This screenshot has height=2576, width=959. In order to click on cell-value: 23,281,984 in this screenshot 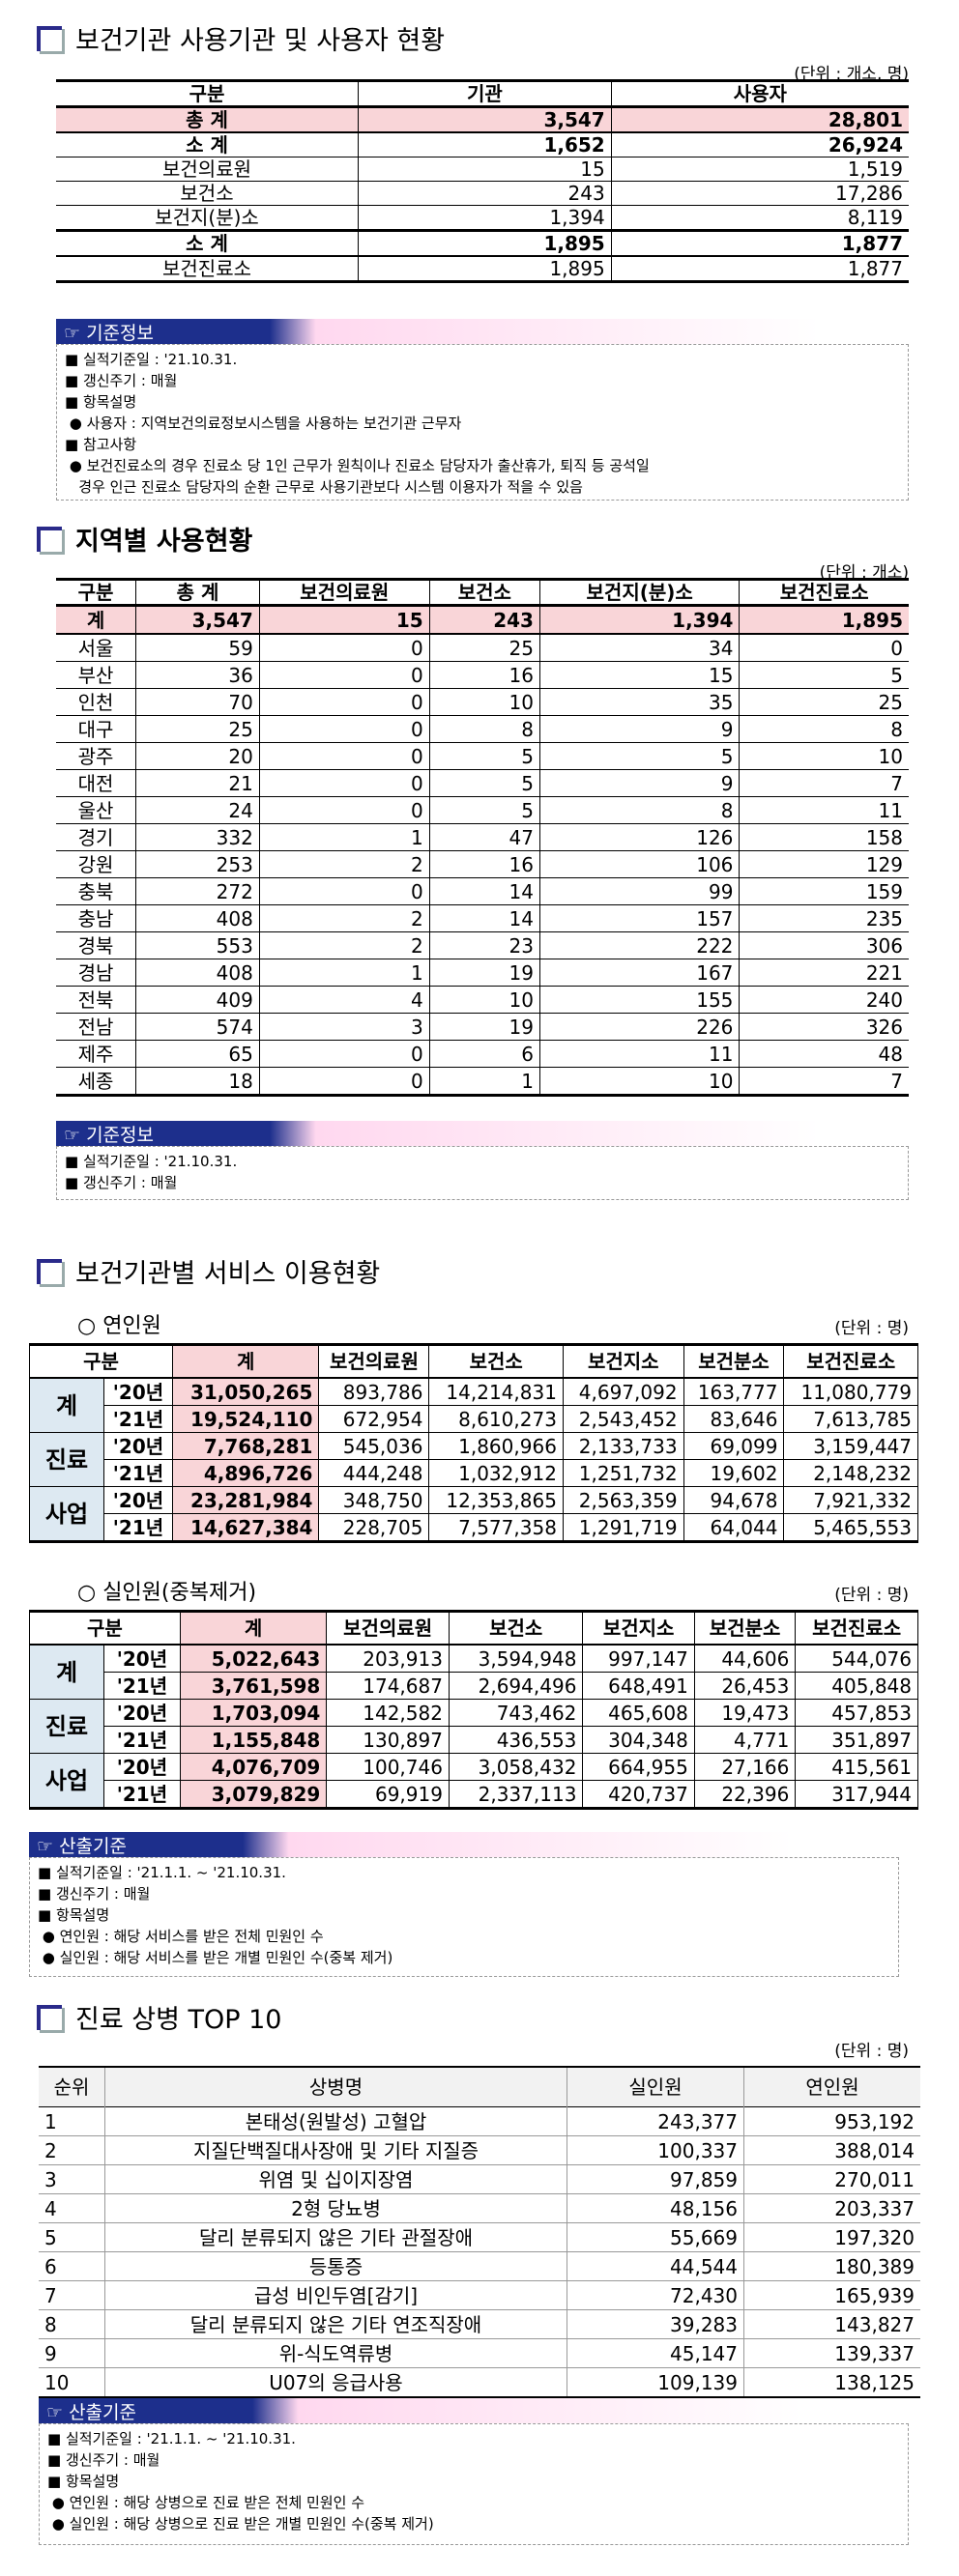, I will do `click(245, 1500)`.